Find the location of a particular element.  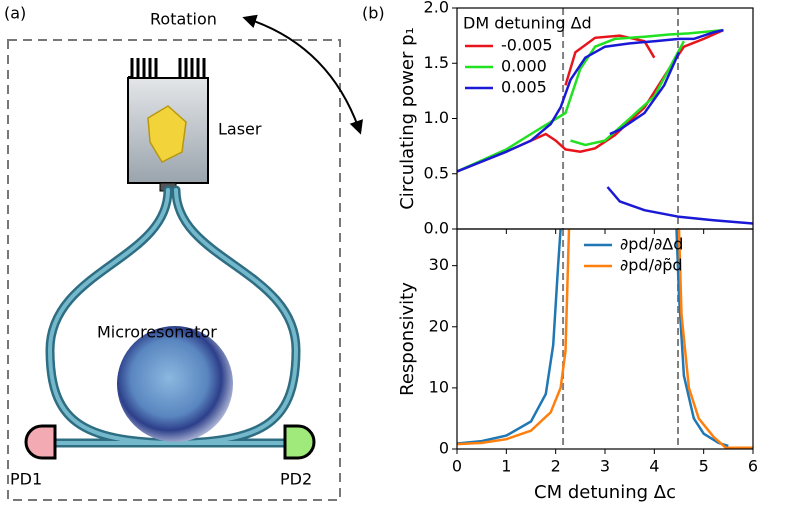

y-axis-label: Responsivity is located at coordinates (407, 339).